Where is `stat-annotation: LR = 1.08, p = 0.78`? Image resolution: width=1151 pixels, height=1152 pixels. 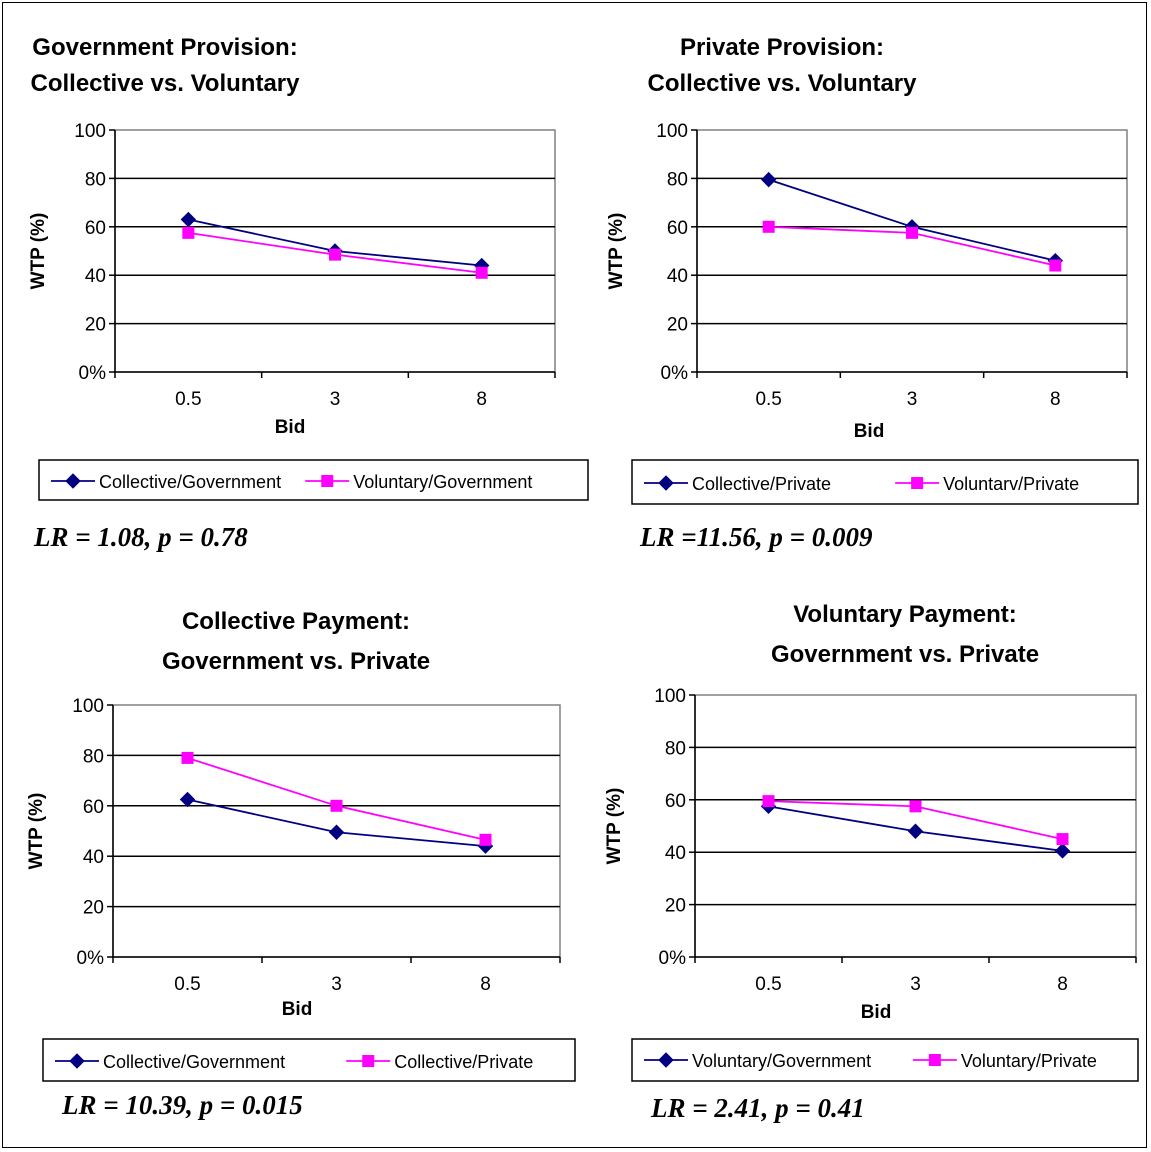
stat-annotation: LR = 1.08, p = 0.78 is located at coordinates (140, 537).